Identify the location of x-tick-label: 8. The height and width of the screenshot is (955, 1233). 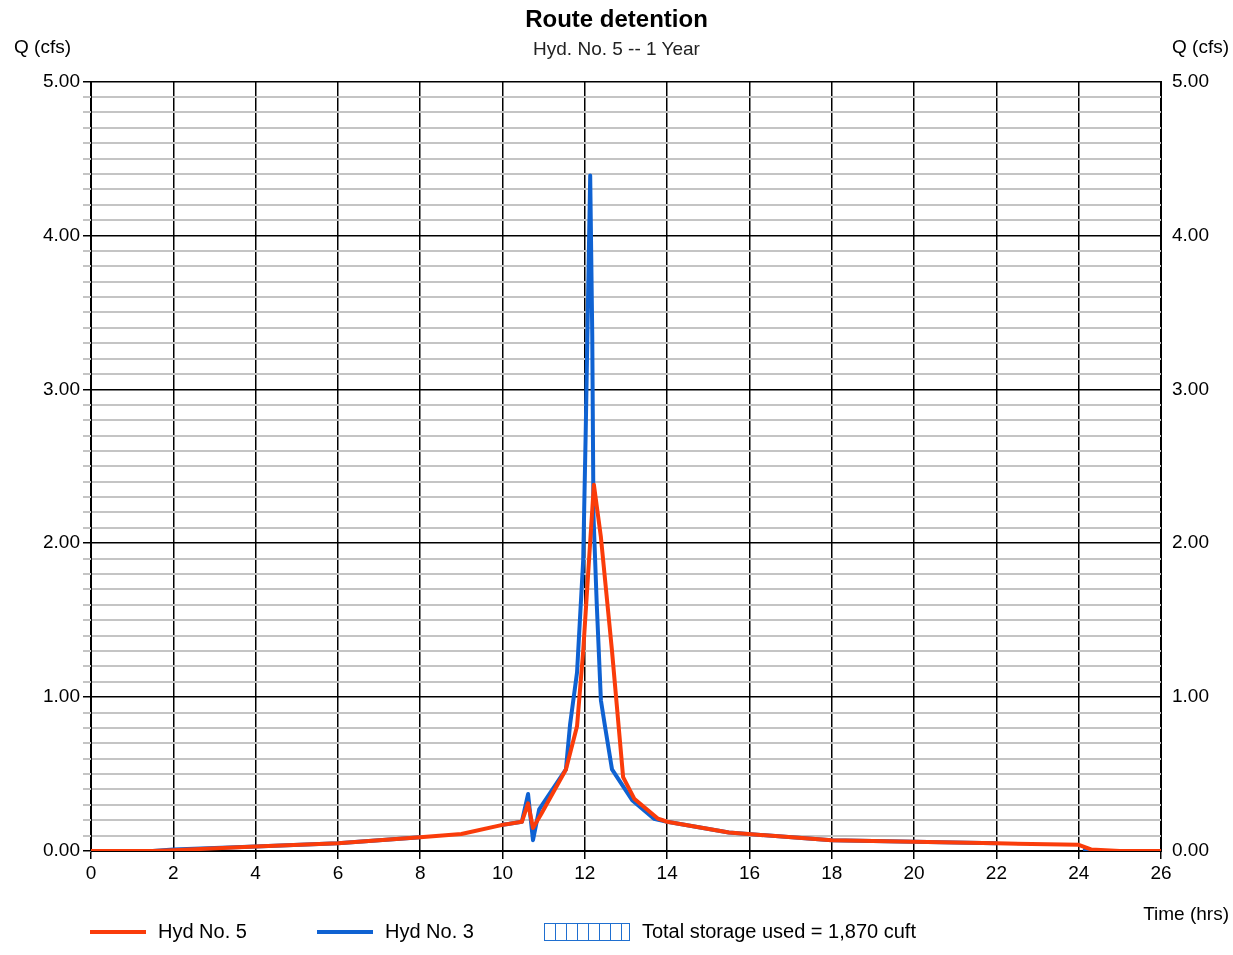
(420, 872).